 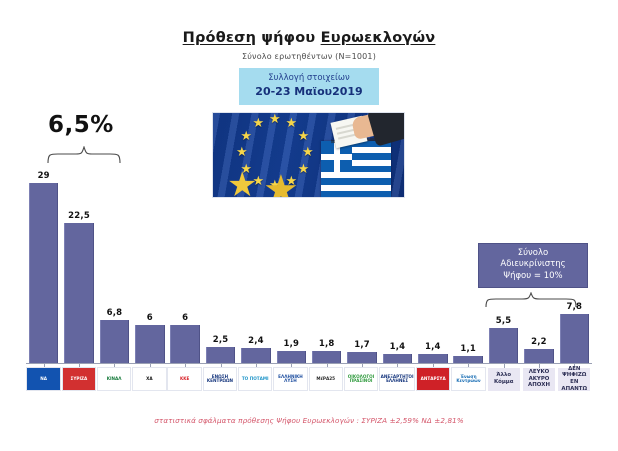 I want to click on undecided-callout-box: Σύνολο Αδιευκρίνιστης Ψήφου = 10%, so click(x=533, y=266).